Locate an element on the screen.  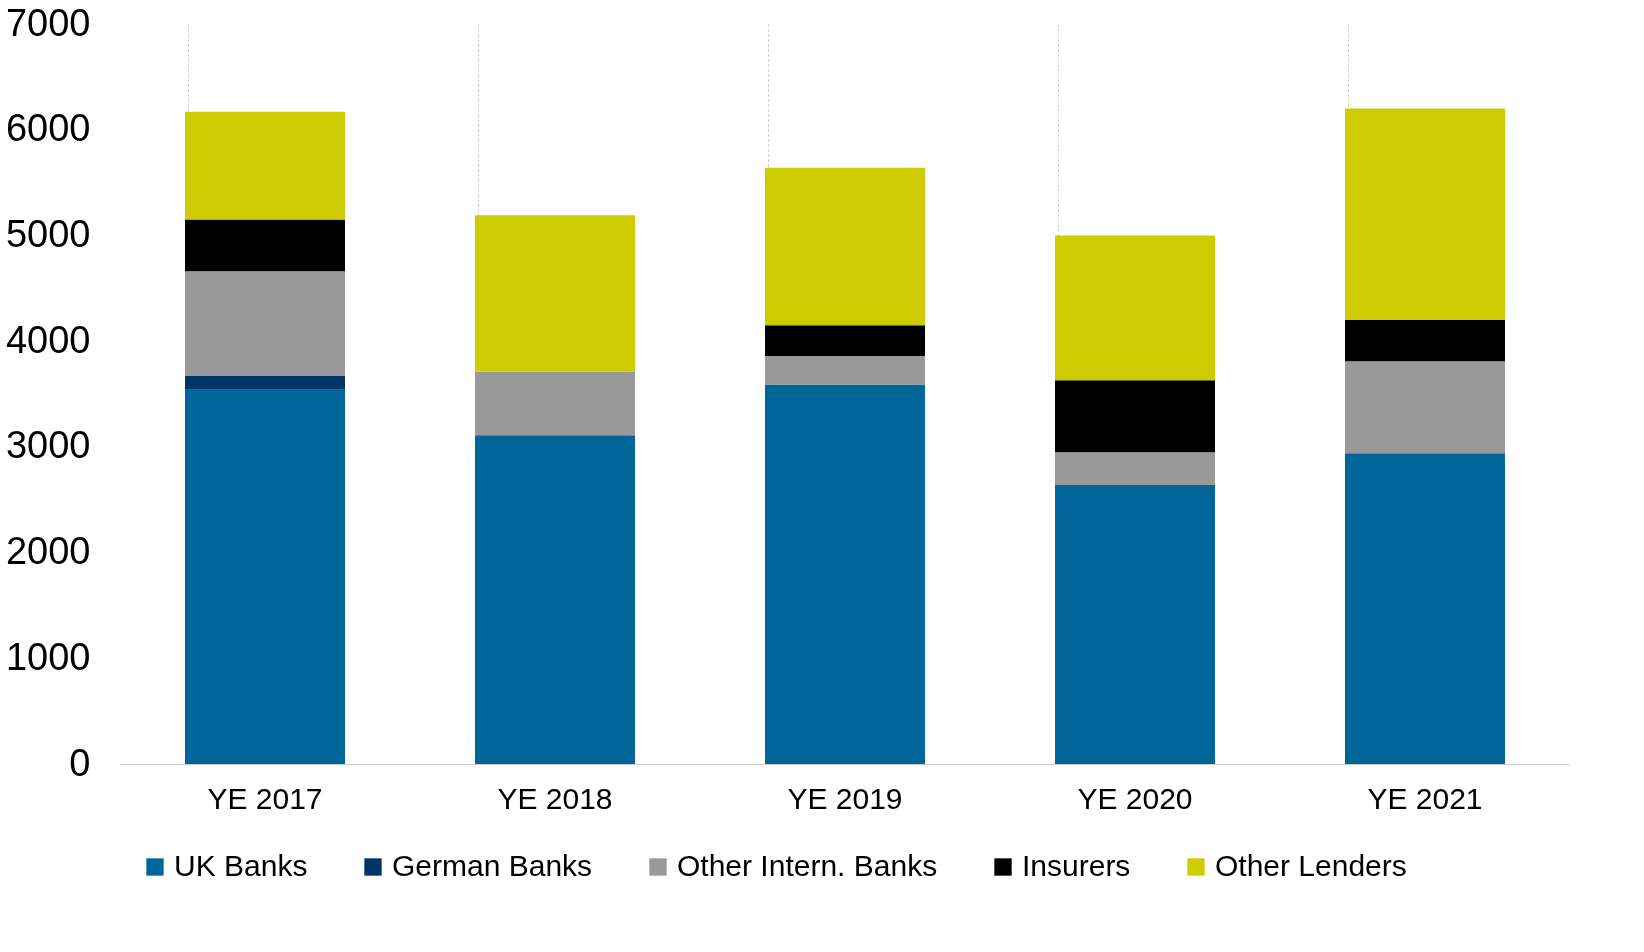
legend-label: German Banks is located at coordinates (492, 865).